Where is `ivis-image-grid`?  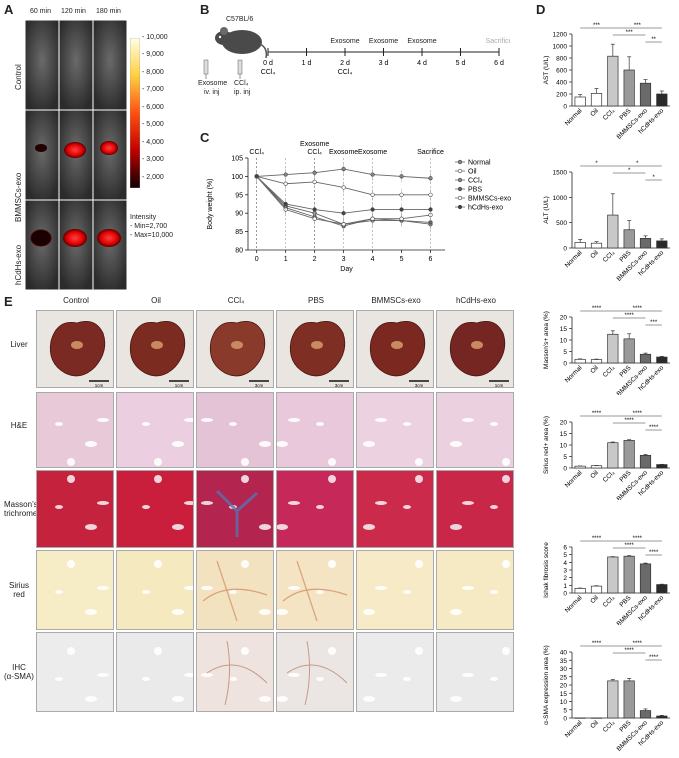
ivis-image-grid is located at coordinates (76, 155).